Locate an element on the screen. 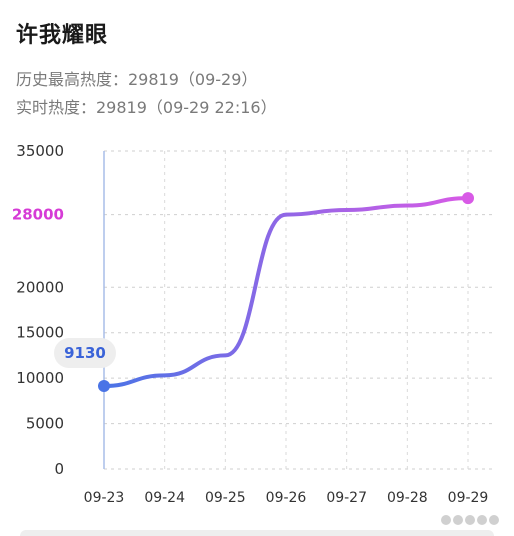  x-tick-label: 09-23 is located at coordinates (104, 498).